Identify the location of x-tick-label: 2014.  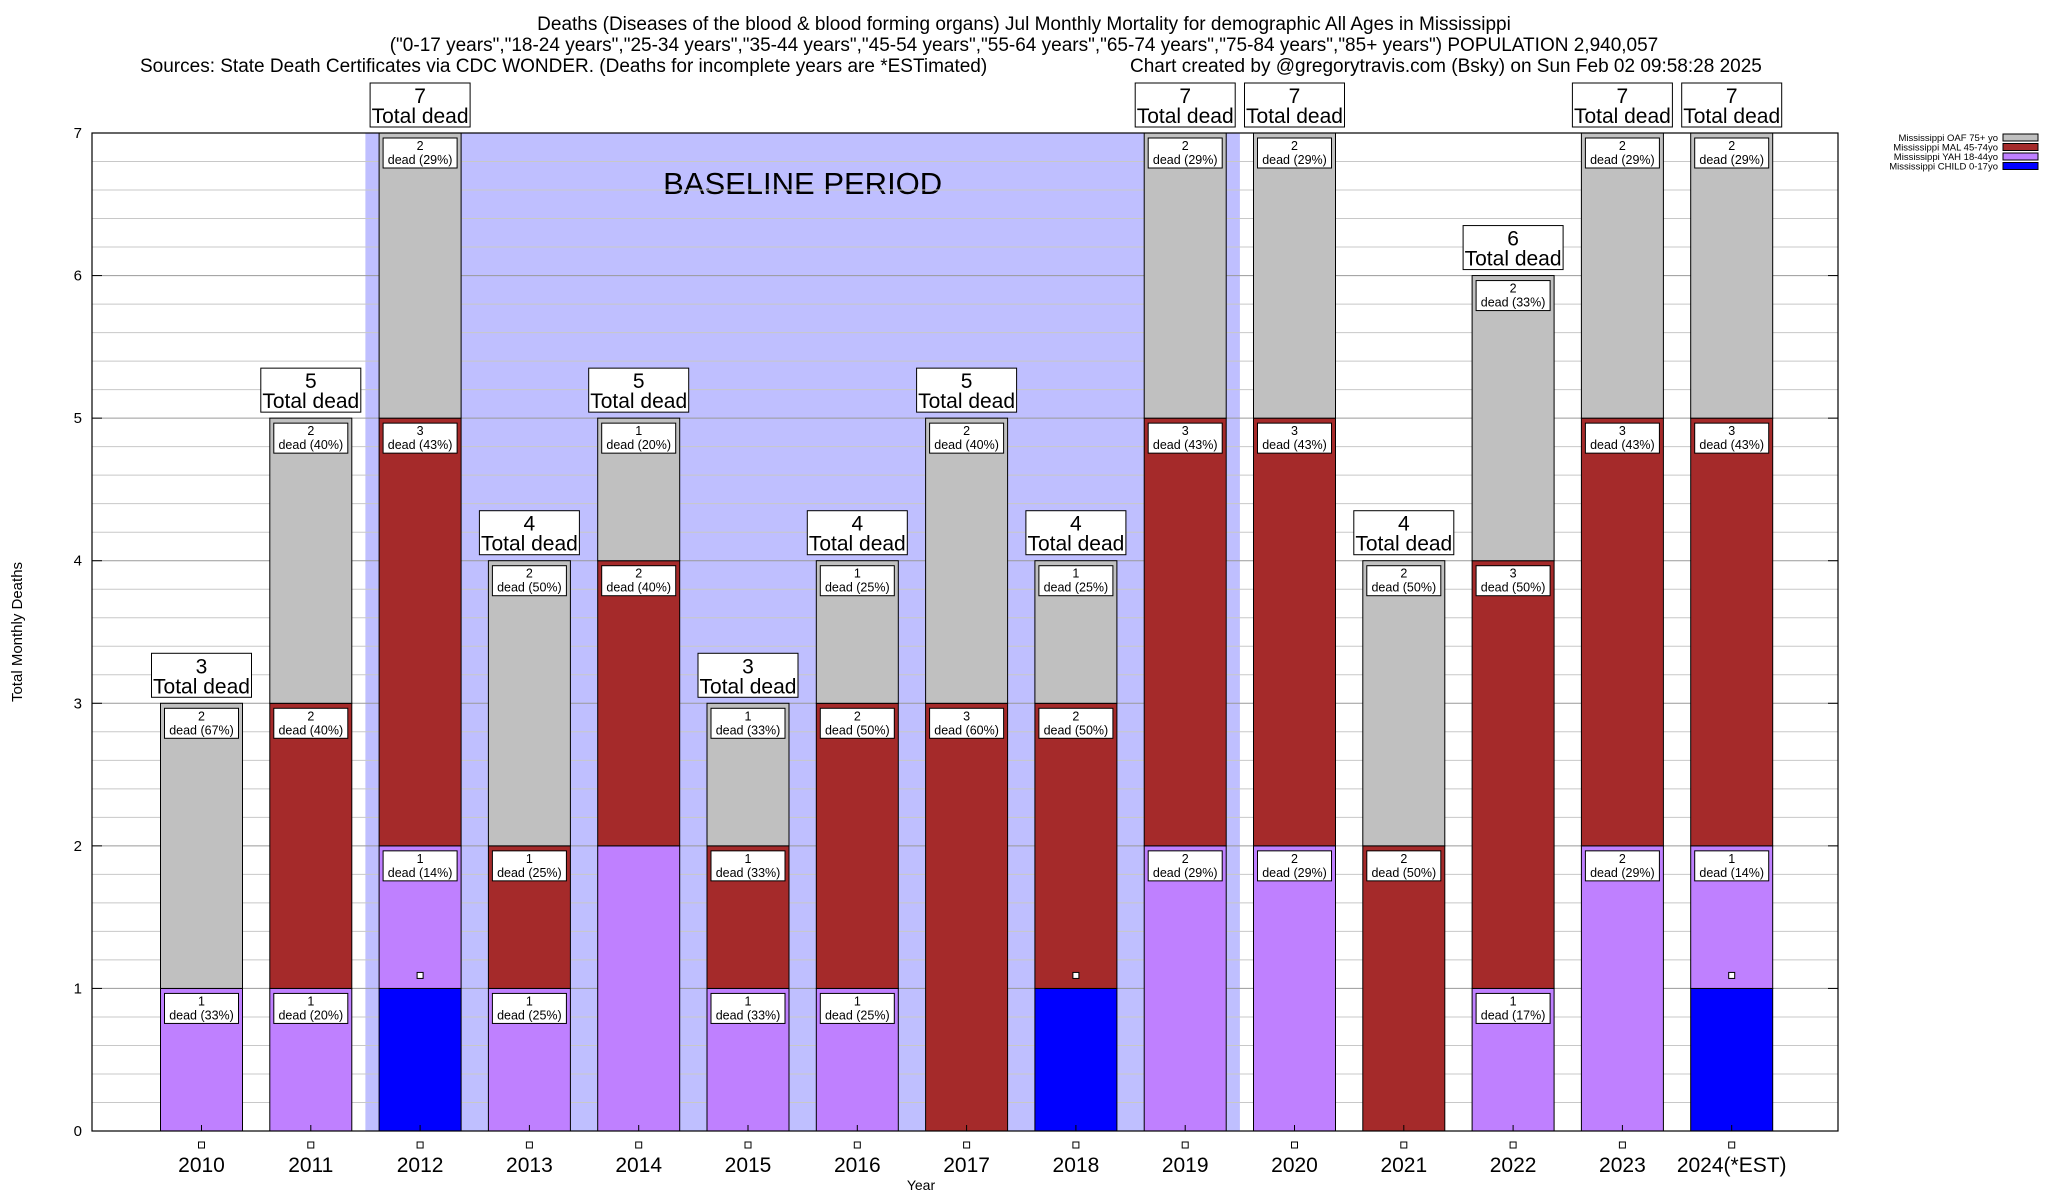
(638, 1165).